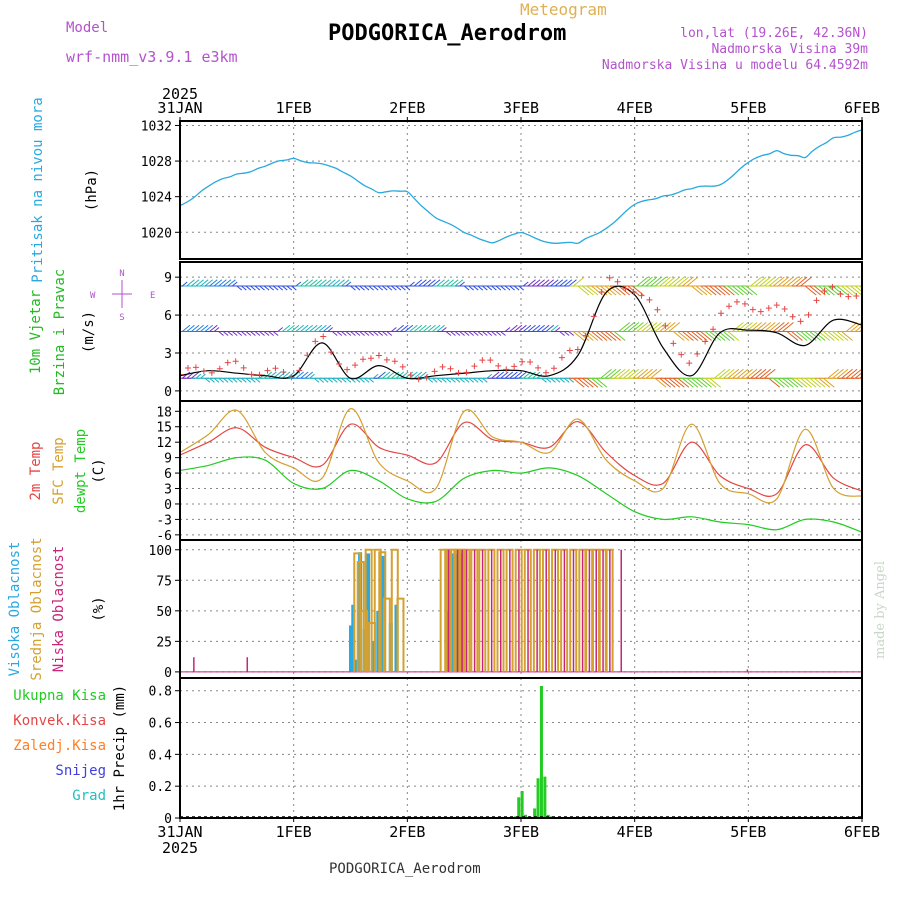  Describe the element at coordinates (164, 520) in the screenshot. I see `tick-label-y-p3: -3` at that location.